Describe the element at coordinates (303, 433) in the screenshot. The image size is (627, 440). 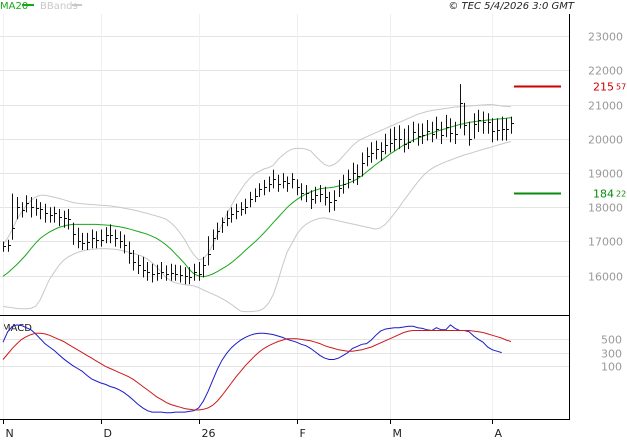
I see `x-axis-label: F` at that location.